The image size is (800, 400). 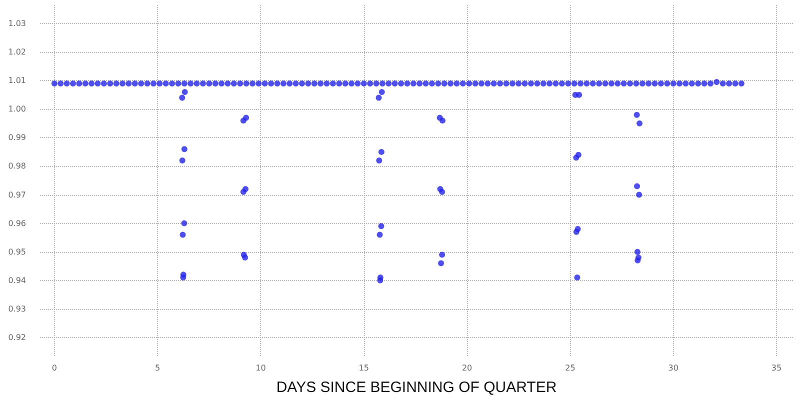 I want to click on x-tick-label: 35, so click(x=776, y=368).